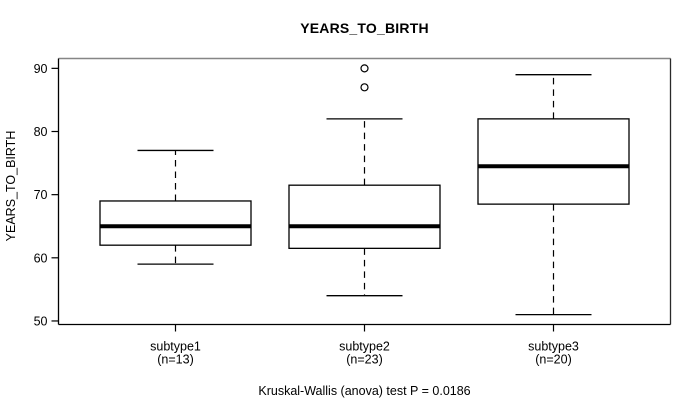 This screenshot has width=700, height=400. I want to click on y-tick-label: 60, so click(41, 258).